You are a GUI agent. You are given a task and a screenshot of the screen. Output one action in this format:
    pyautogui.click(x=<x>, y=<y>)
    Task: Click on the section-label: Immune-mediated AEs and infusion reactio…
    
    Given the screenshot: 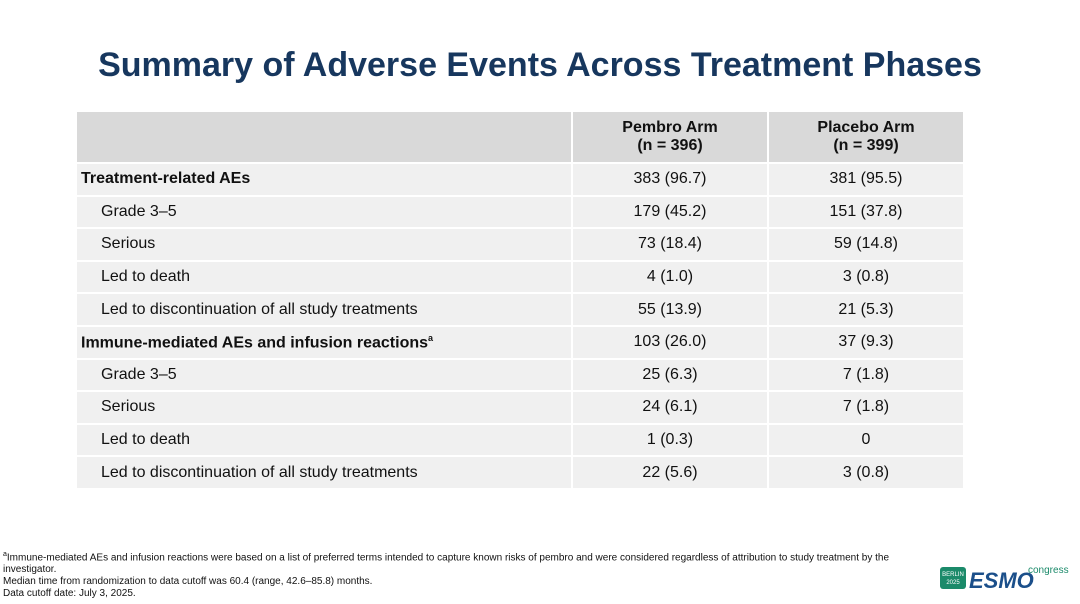 What is the action you would take?
    pyautogui.click(x=324, y=342)
    